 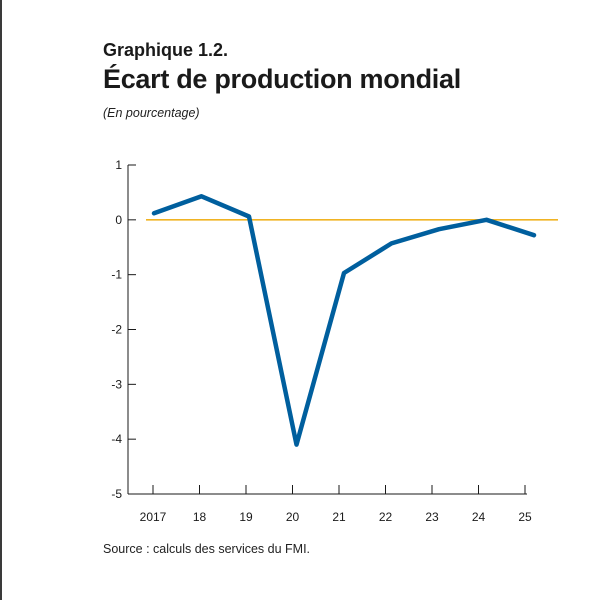 What do you see at coordinates (200, 517) in the screenshot?
I see `x-tick-label: 18` at bounding box center [200, 517].